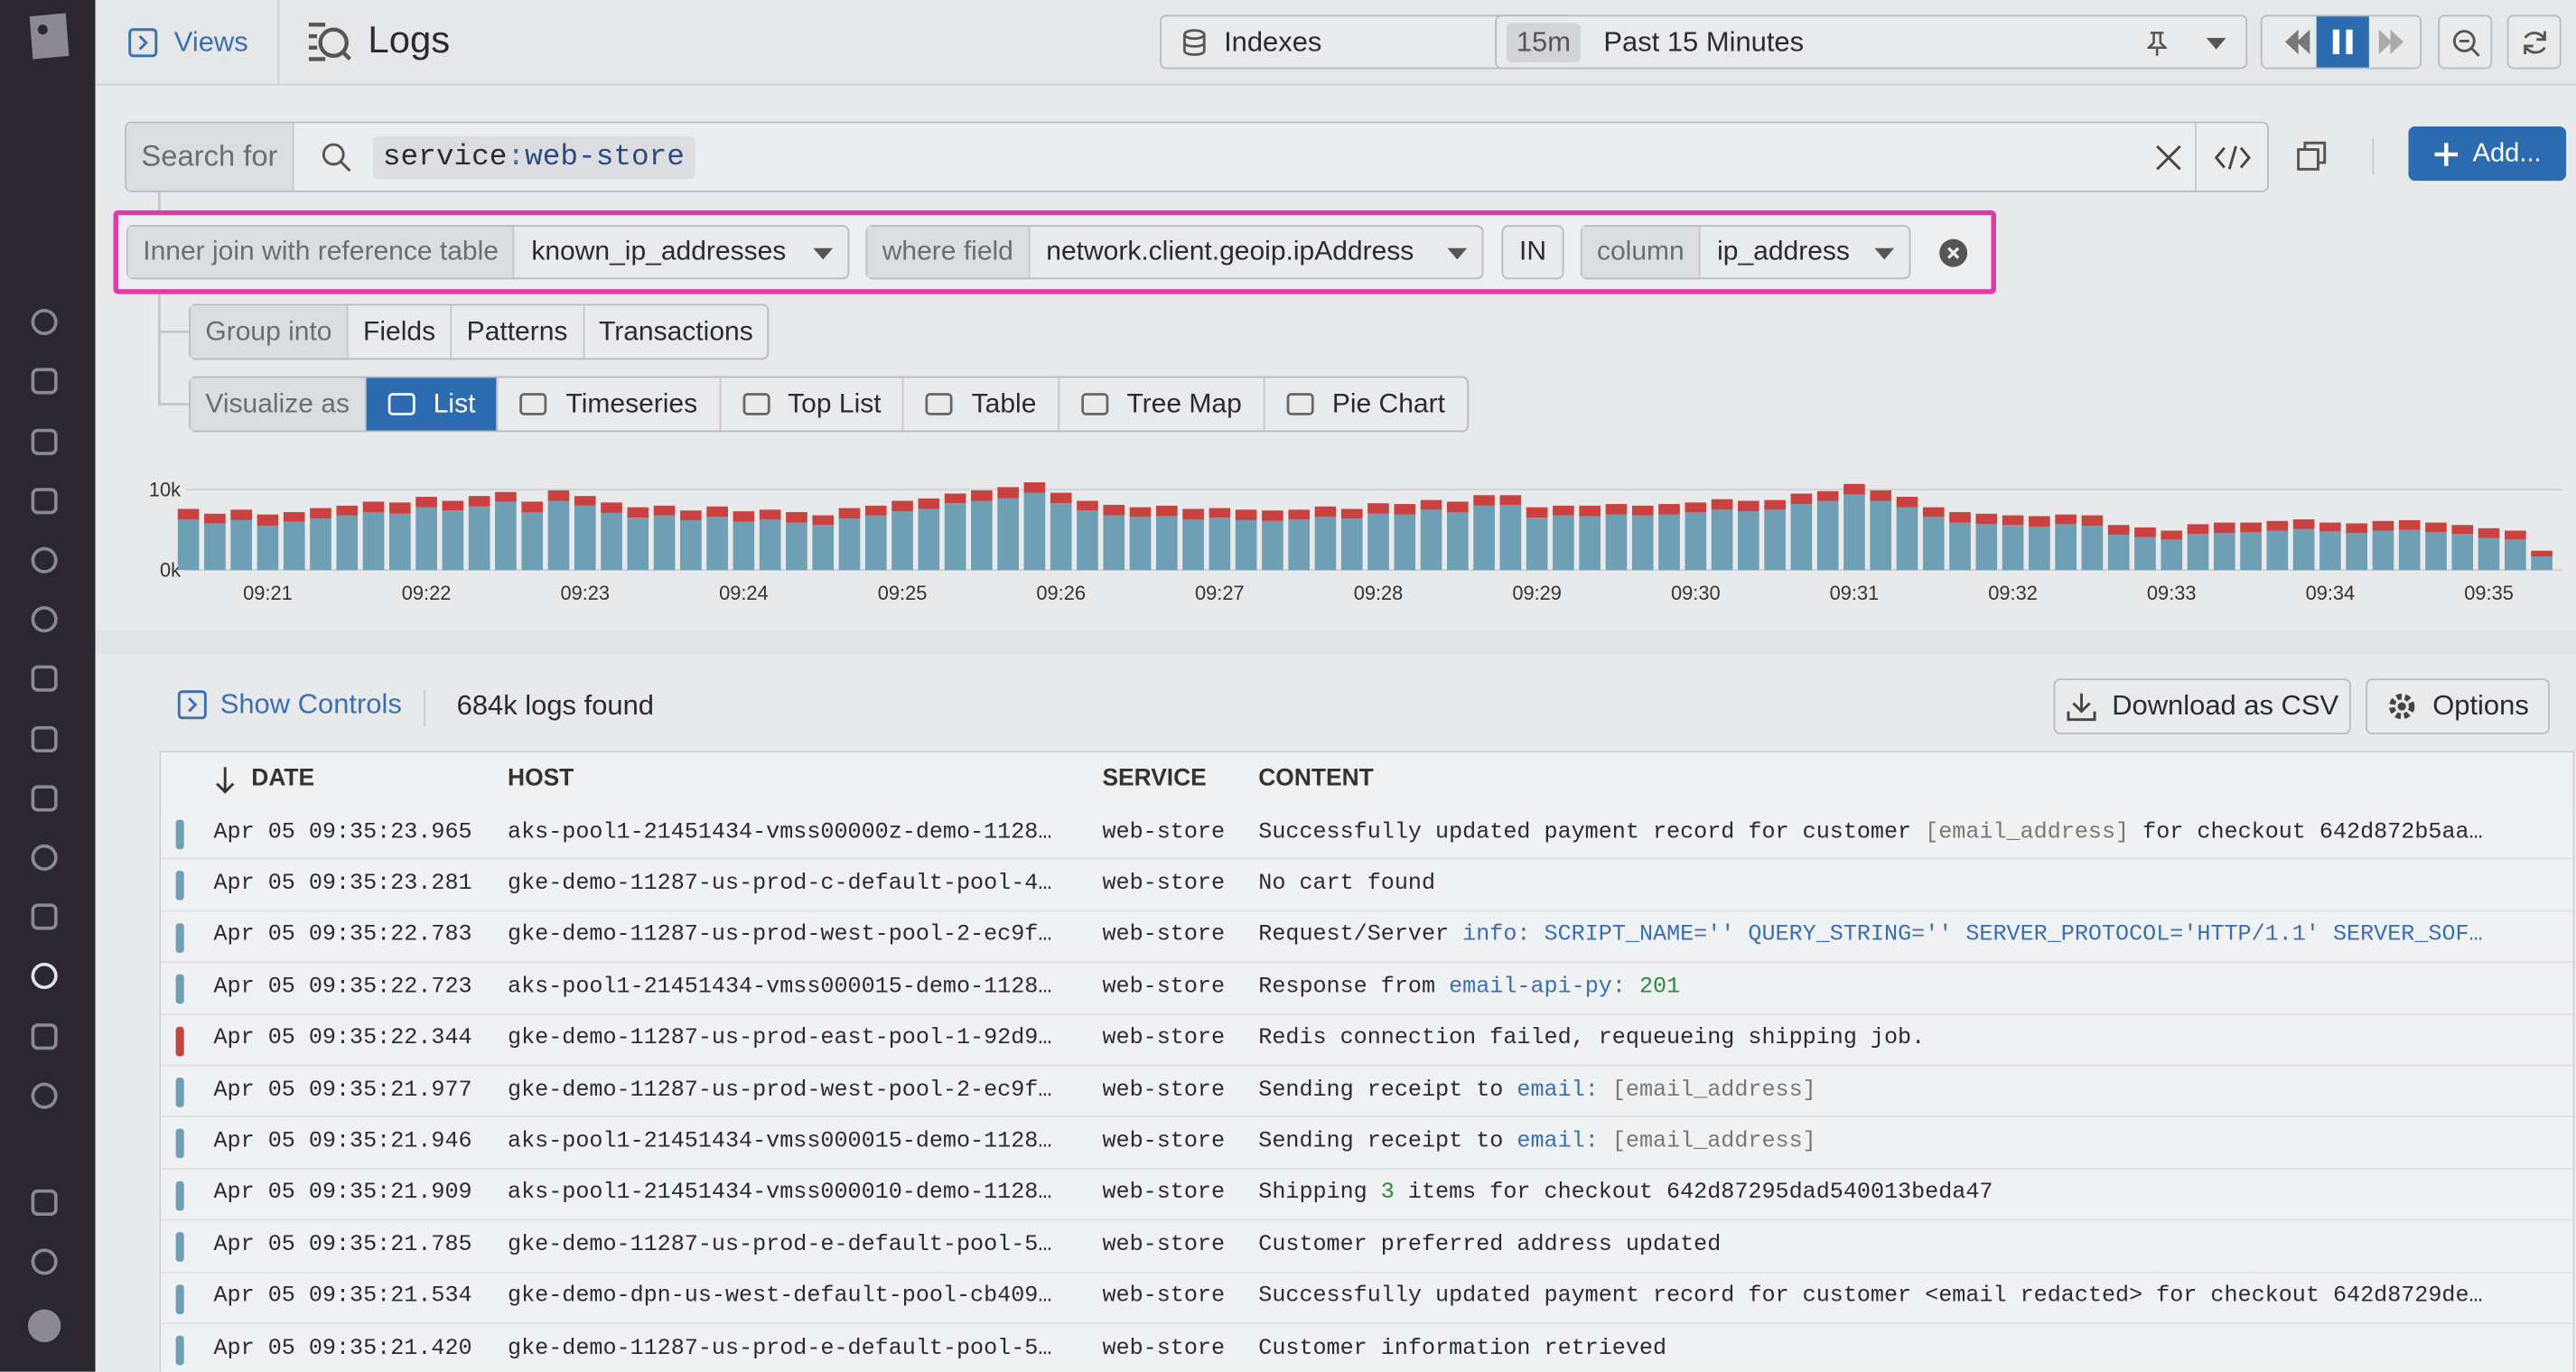 The height and width of the screenshot is (1372, 2576). I want to click on content-part, so click(1606, 1090).